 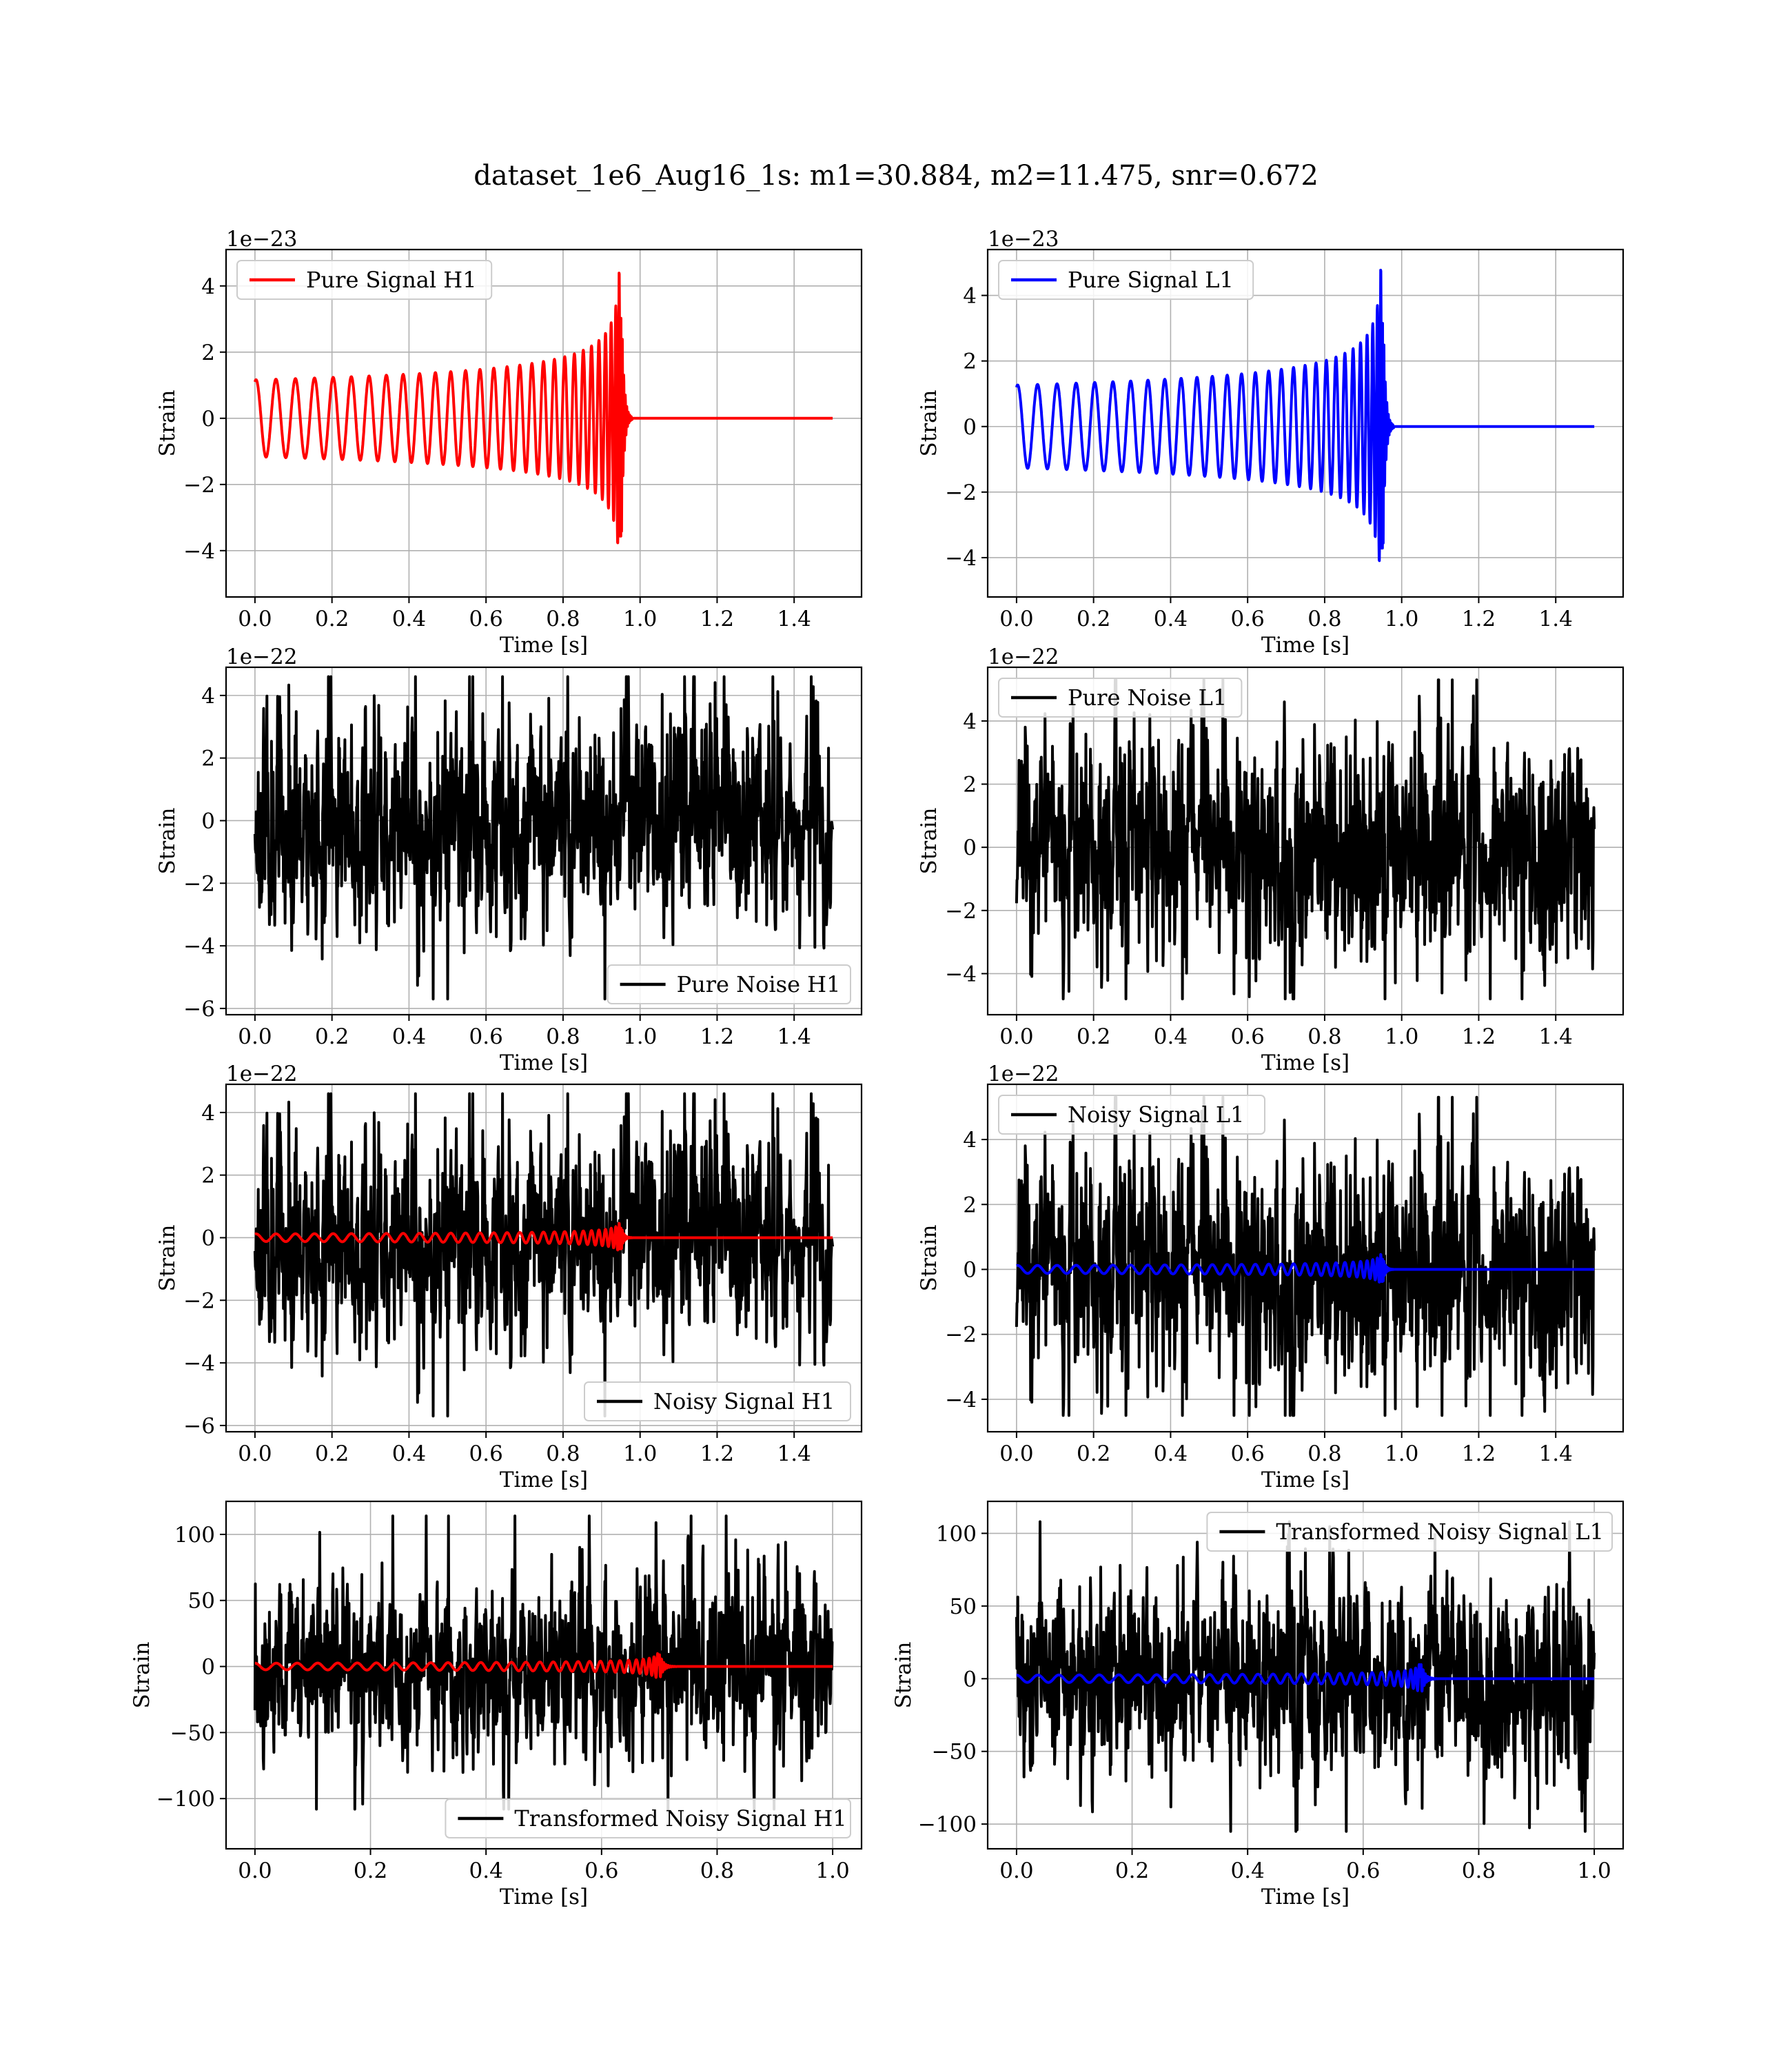 I want to click on legend: Pure Noise H1, so click(x=729, y=984).